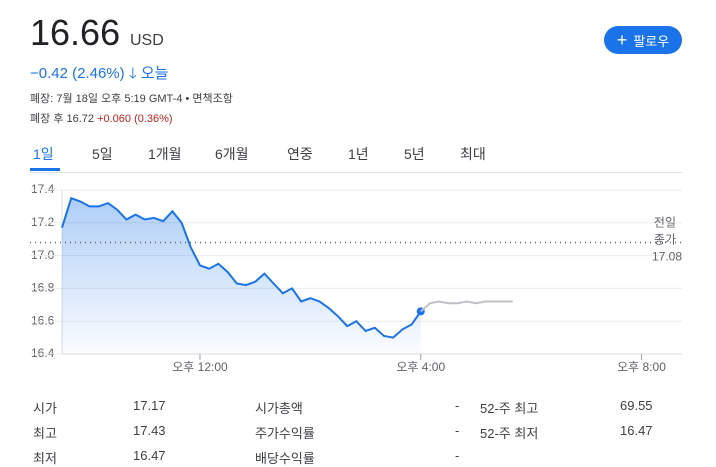  What do you see at coordinates (200, 367) in the screenshot?
I see `x-tick-label: 오후 12:00` at bounding box center [200, 367].